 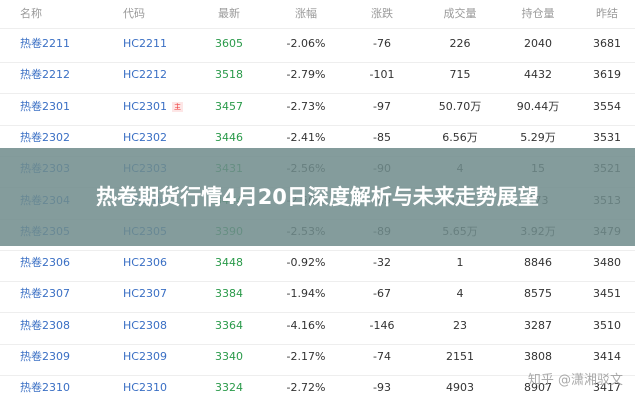 I want to click on table-cell: 50.70万, so click(x=460, y=106).